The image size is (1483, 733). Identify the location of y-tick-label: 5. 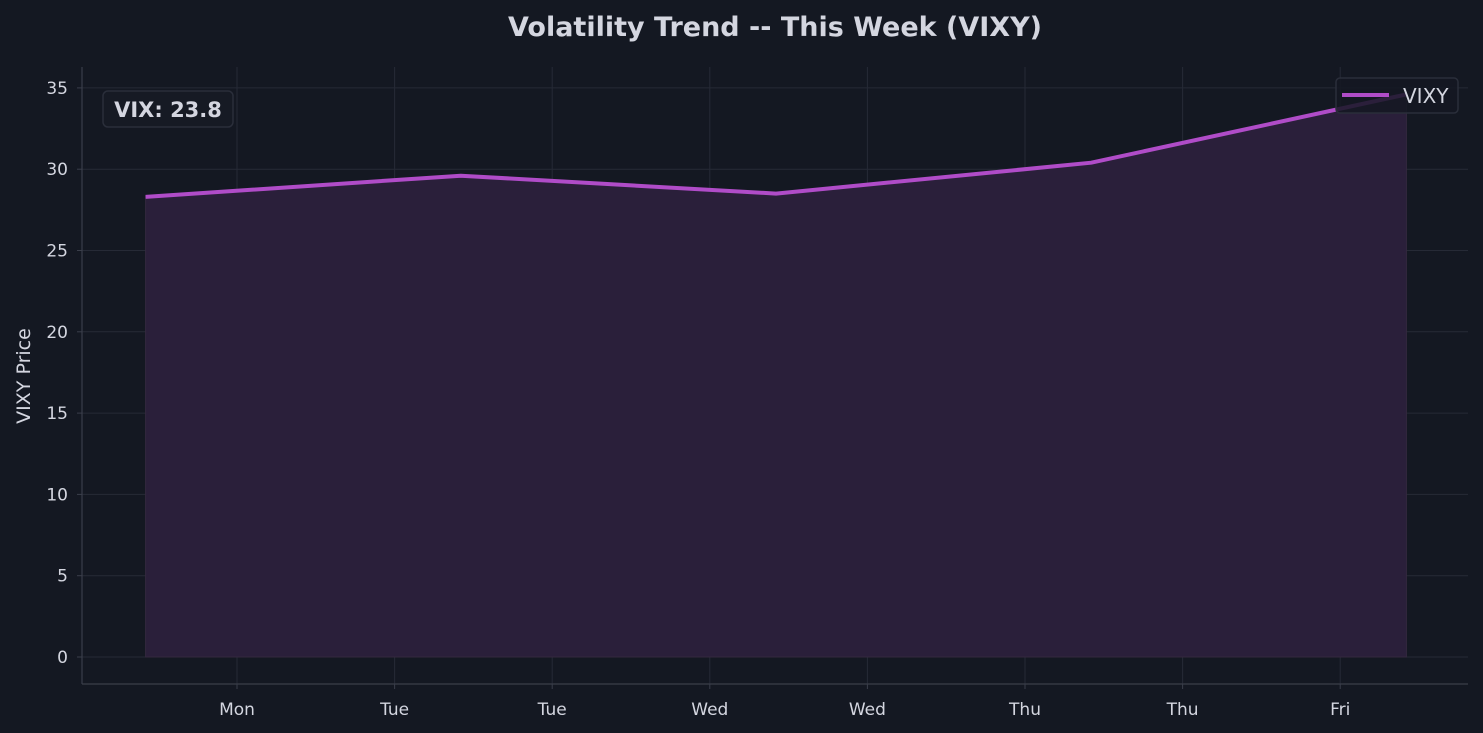
(62, 577).